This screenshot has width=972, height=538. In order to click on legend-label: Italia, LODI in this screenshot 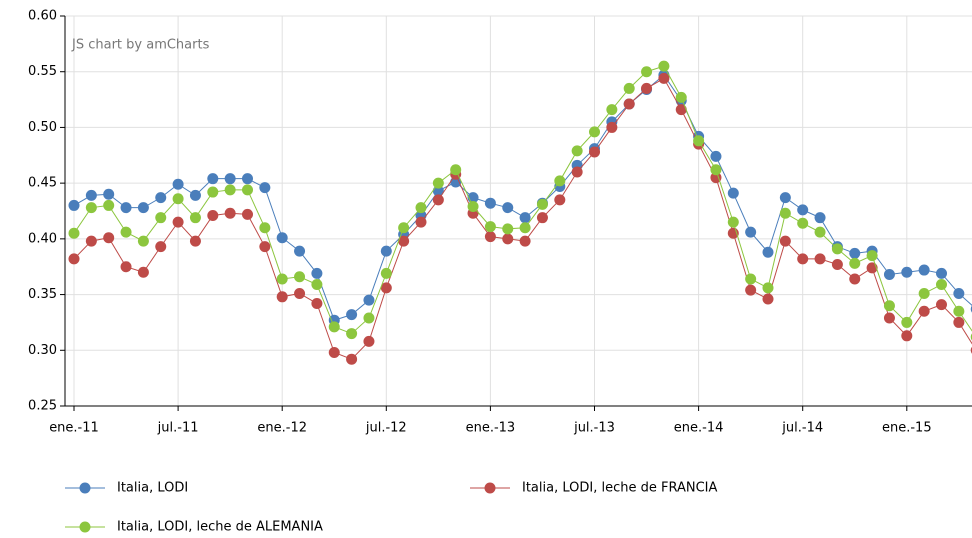, I will do `click(152, 488)`.